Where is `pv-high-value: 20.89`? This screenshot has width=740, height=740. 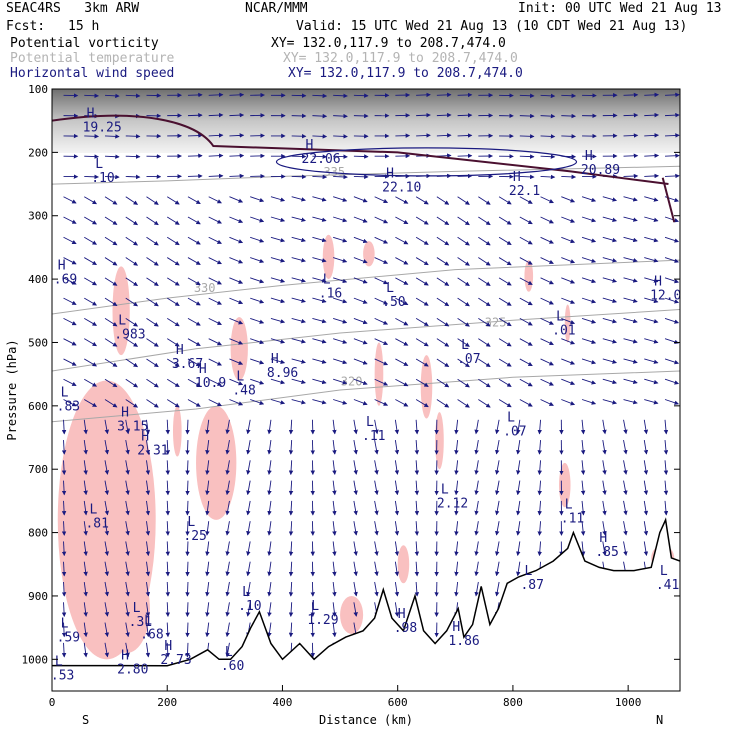
pv-high-value: 20.89 is located at coordinates (600, 170).